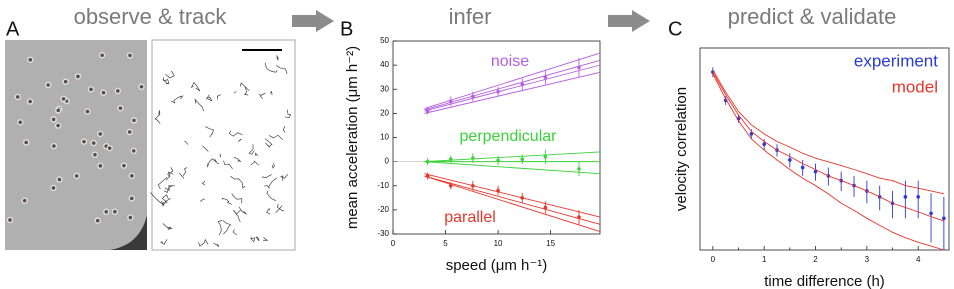 Image resolution: width=954 pixels, height=289 pixels. I want to click on y-axis-label: mean acceleration (μm h⁻²), so click(352, 137).